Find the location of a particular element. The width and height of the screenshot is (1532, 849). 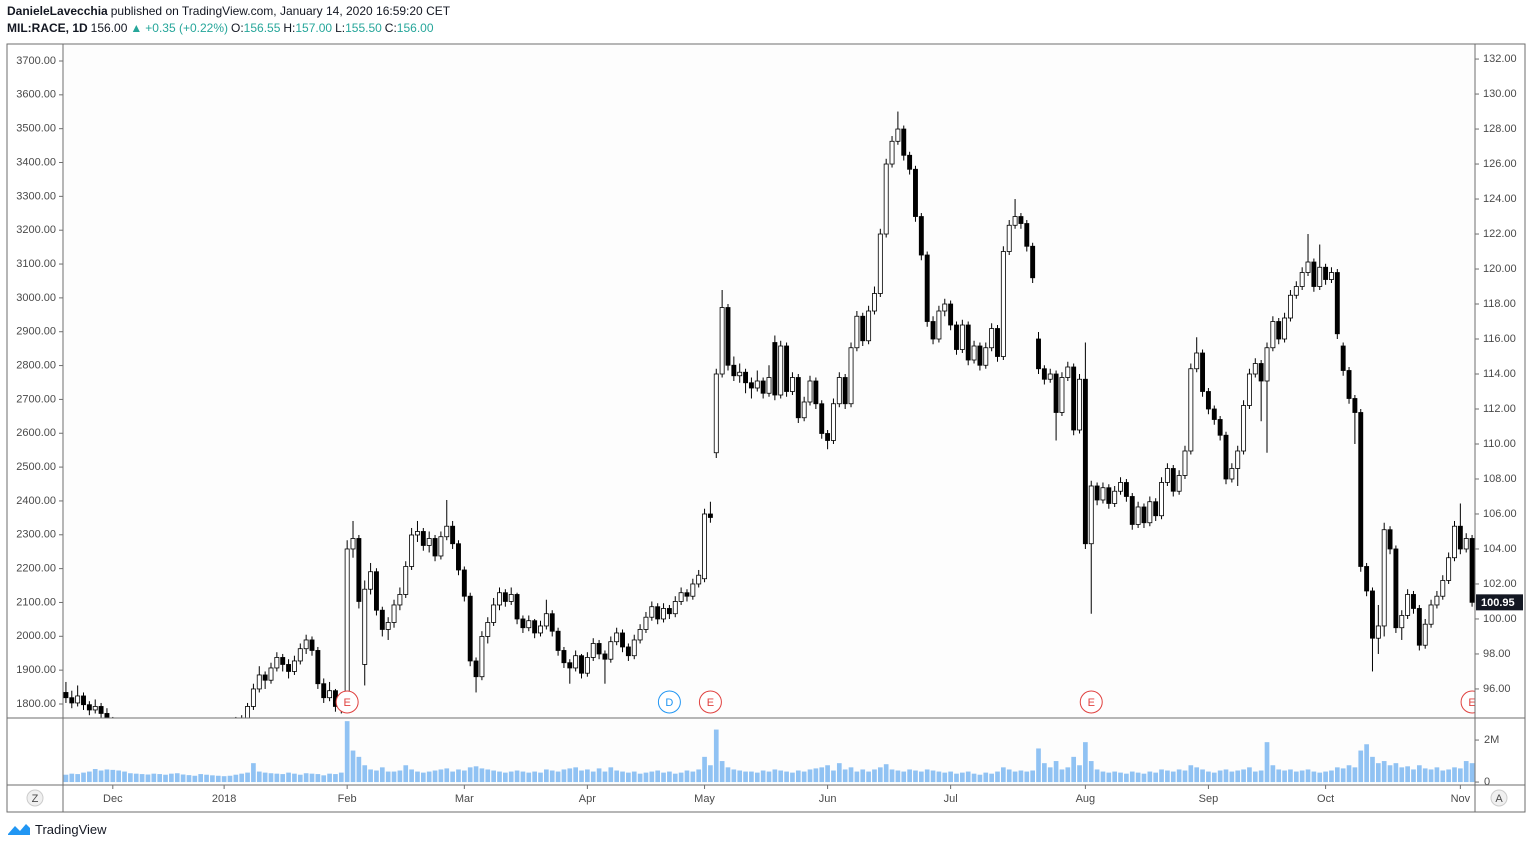

auto-button is located at coordinates (1499, 798).